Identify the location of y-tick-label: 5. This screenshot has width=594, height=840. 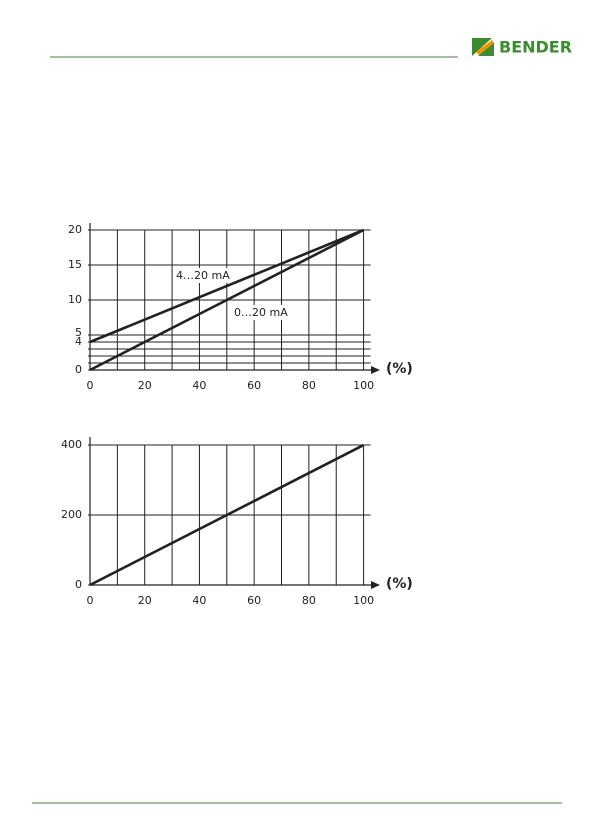
(78, 332).